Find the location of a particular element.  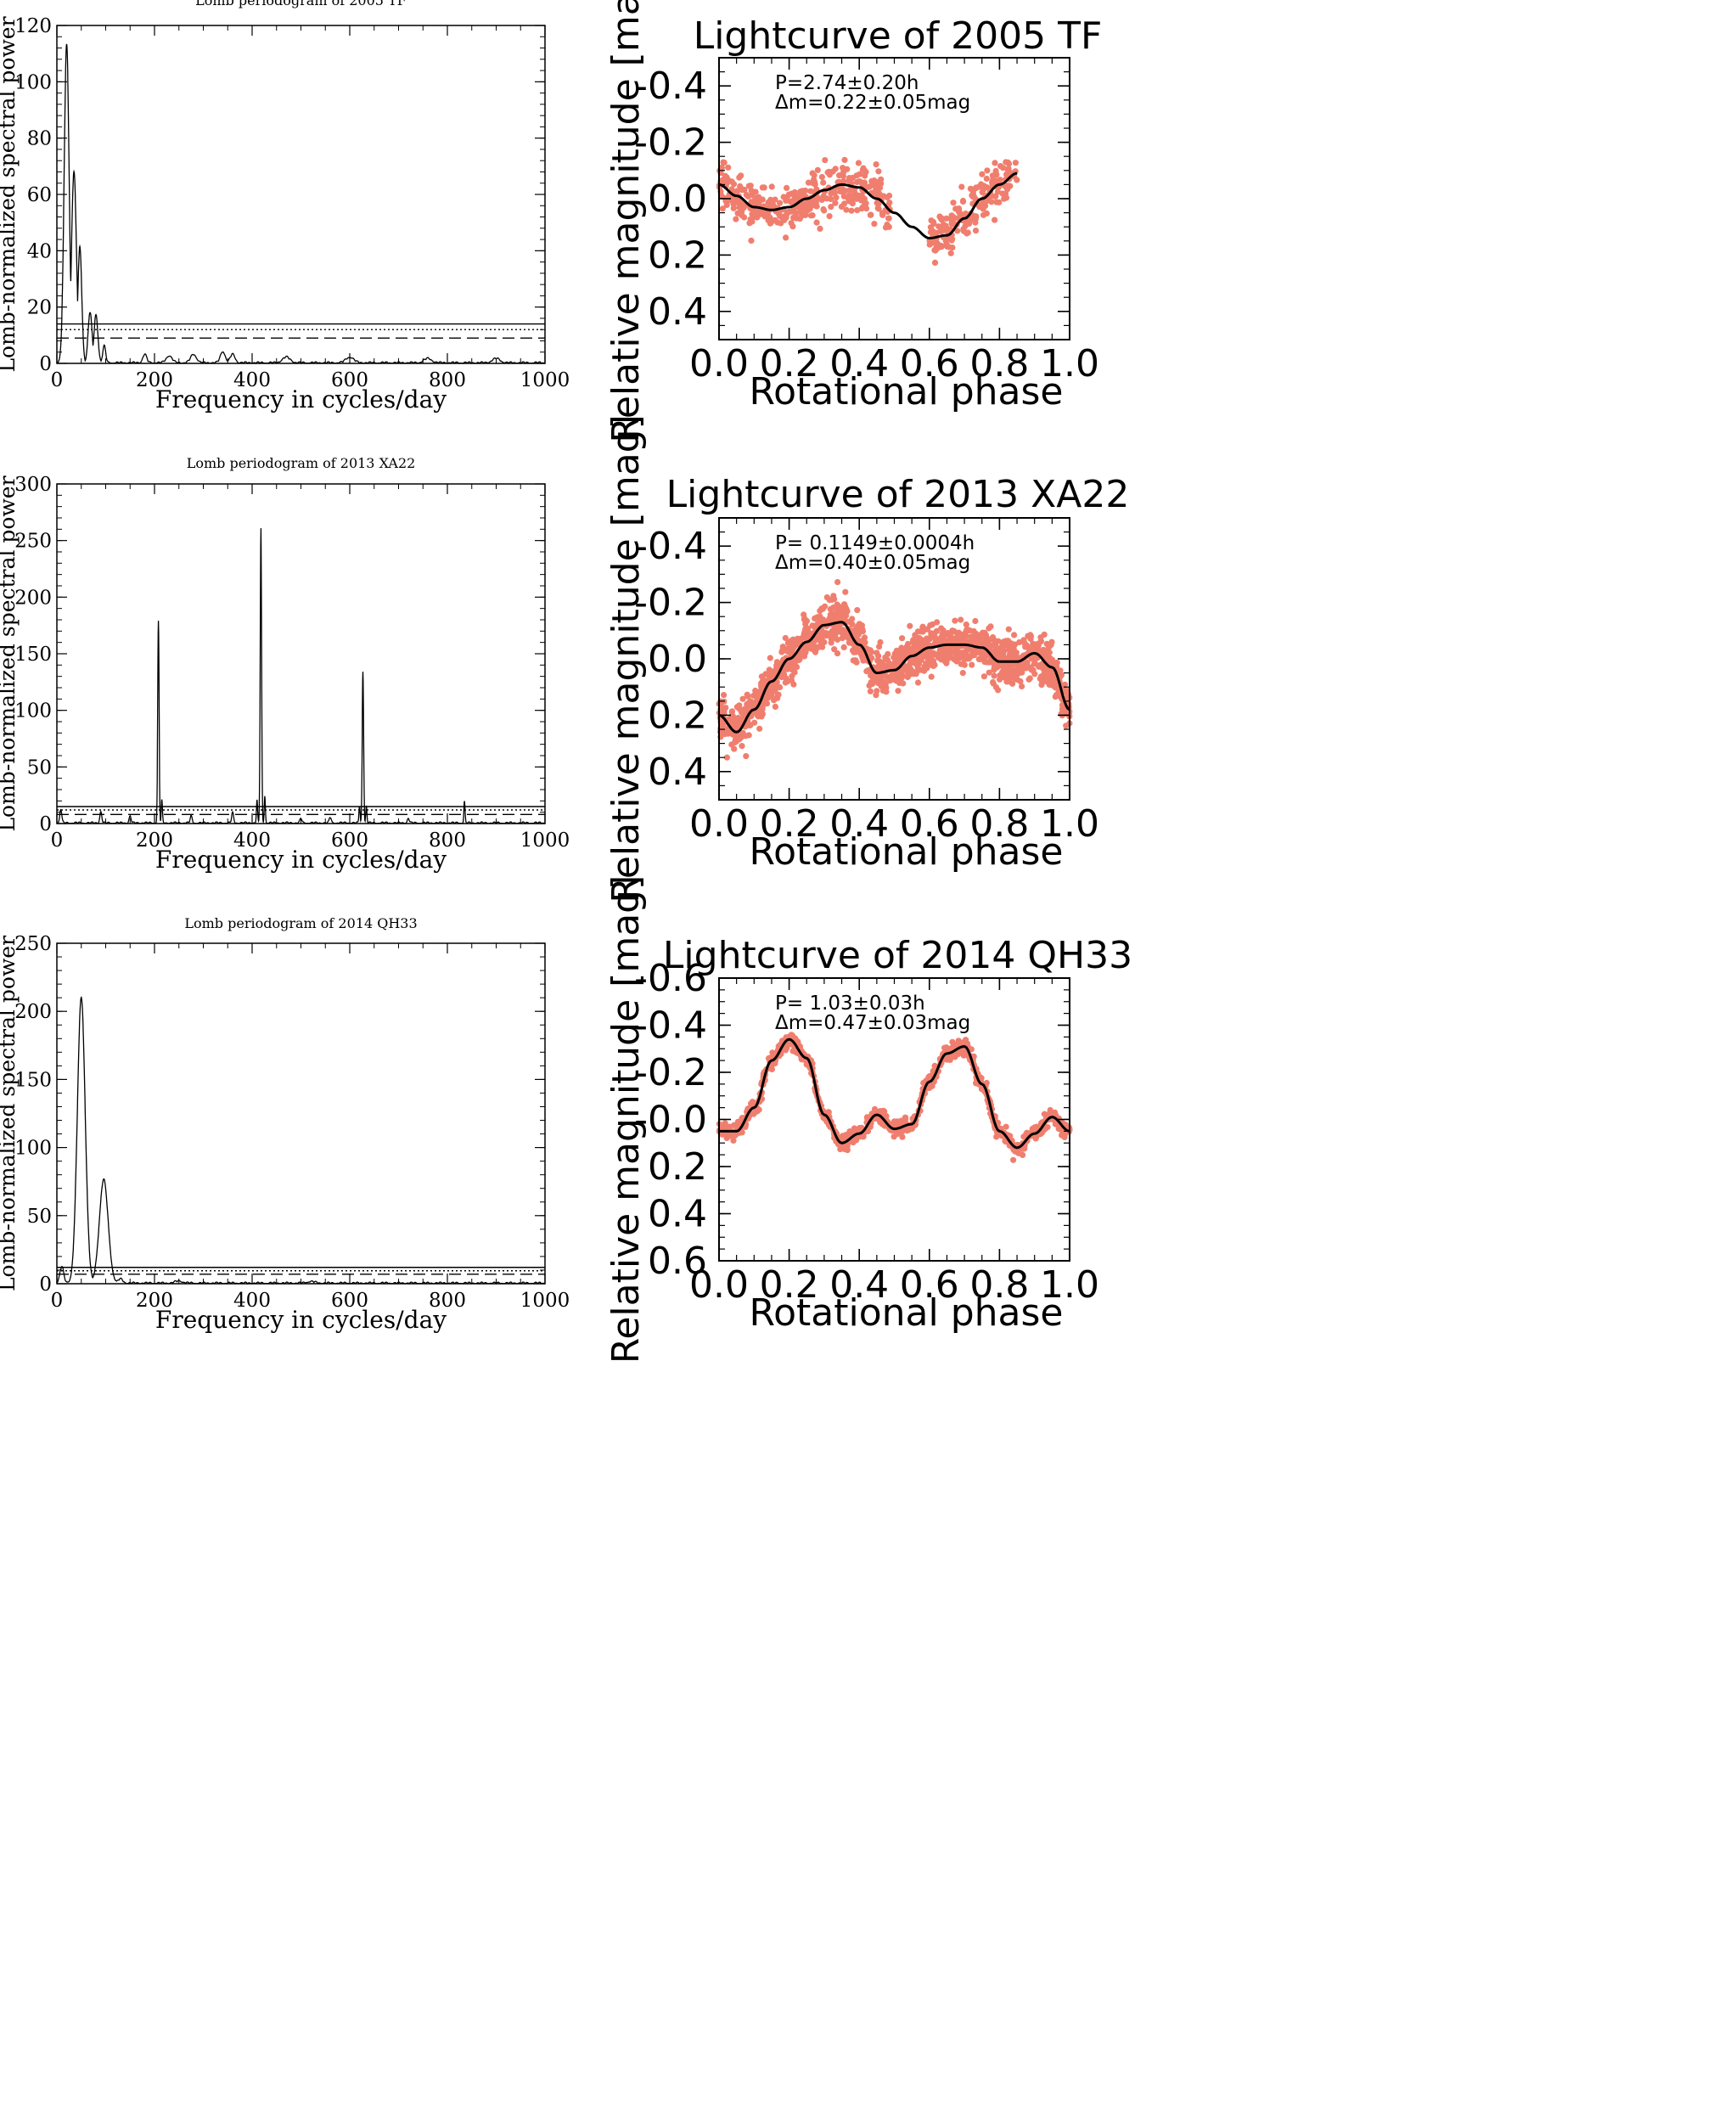

x-tick-label: 0.4 is located at coordinates (859, 824).